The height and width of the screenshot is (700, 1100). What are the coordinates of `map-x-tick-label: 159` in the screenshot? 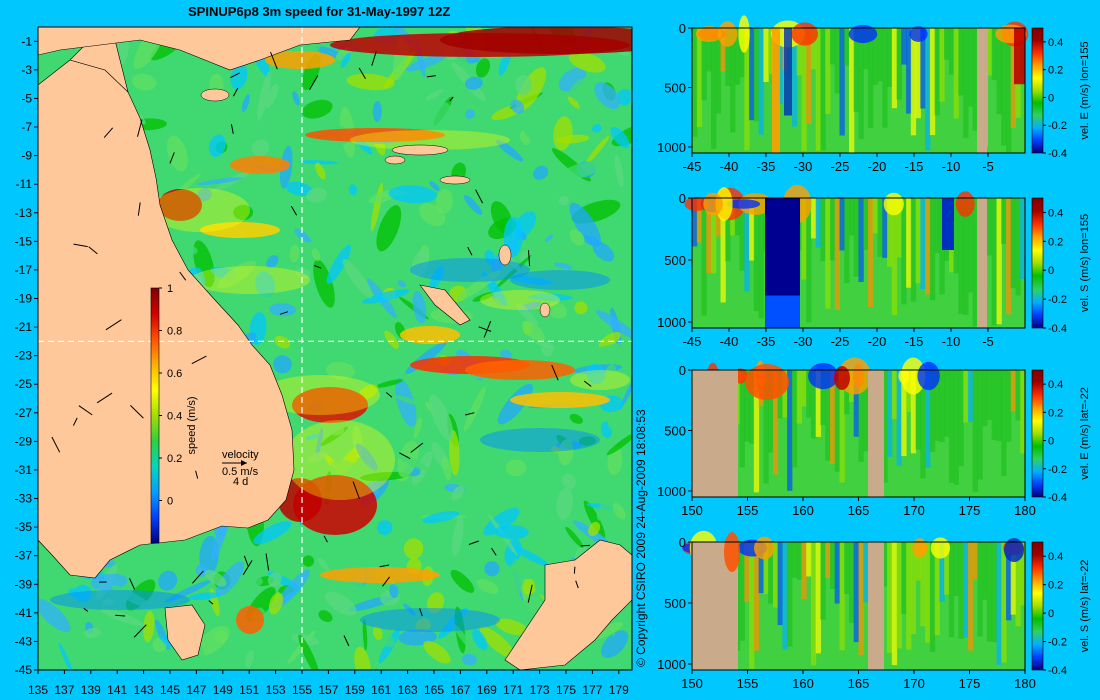 It's located at (355, 690).